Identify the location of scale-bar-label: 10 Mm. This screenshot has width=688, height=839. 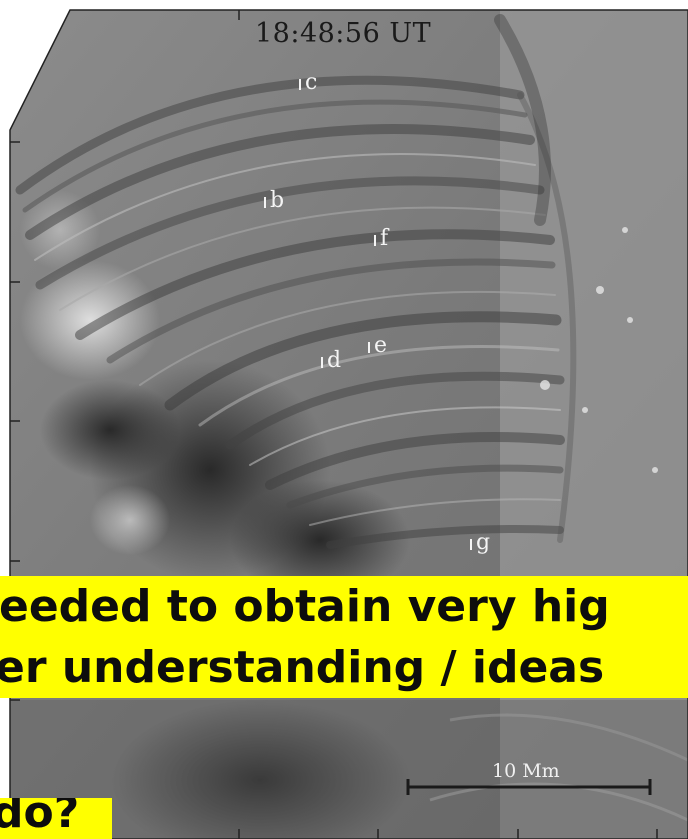
(526, 771).